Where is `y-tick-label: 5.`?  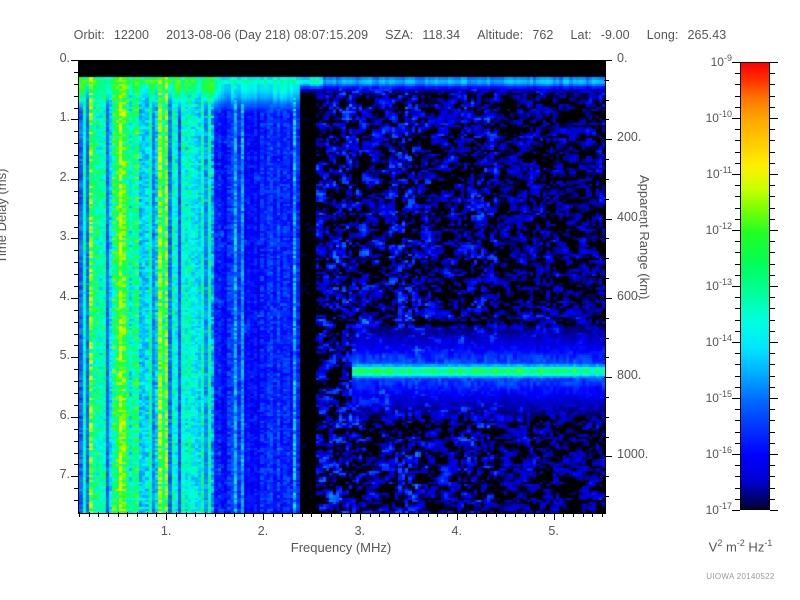
y-tick-label: 5. is located at coordinates (64, 355).